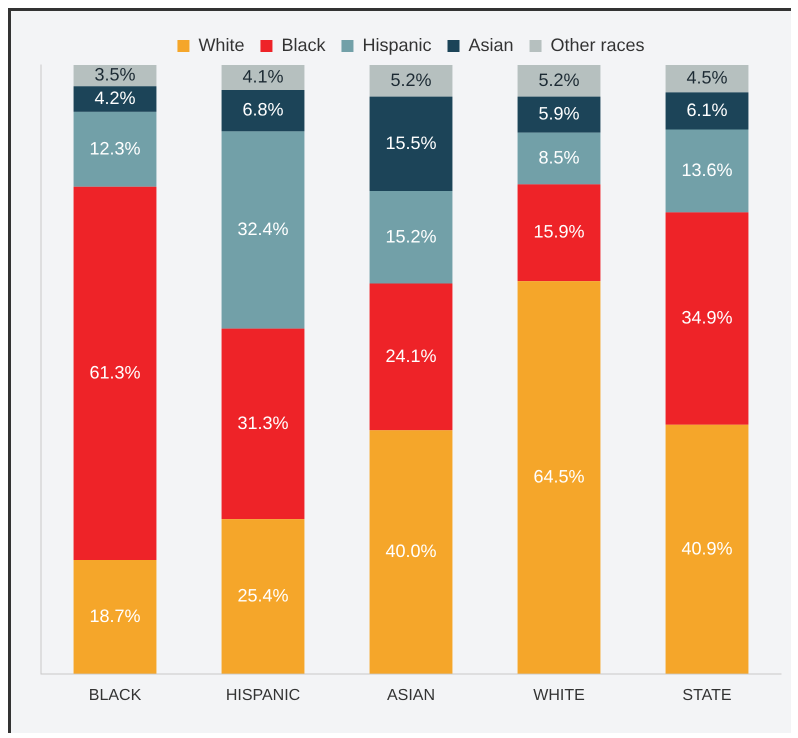 This screenshot has width=798, height=738. What do you see at coordinates (263, 695) in the screenshot?
I see `x-tick-label: HISPANIC` at bounding box center [263, 695].